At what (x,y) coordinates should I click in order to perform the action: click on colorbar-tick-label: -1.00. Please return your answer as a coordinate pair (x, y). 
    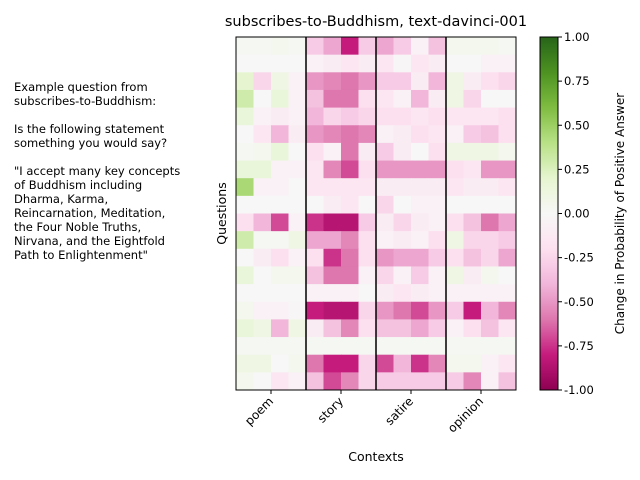
    Looking at the image, I should click on (579, 390).